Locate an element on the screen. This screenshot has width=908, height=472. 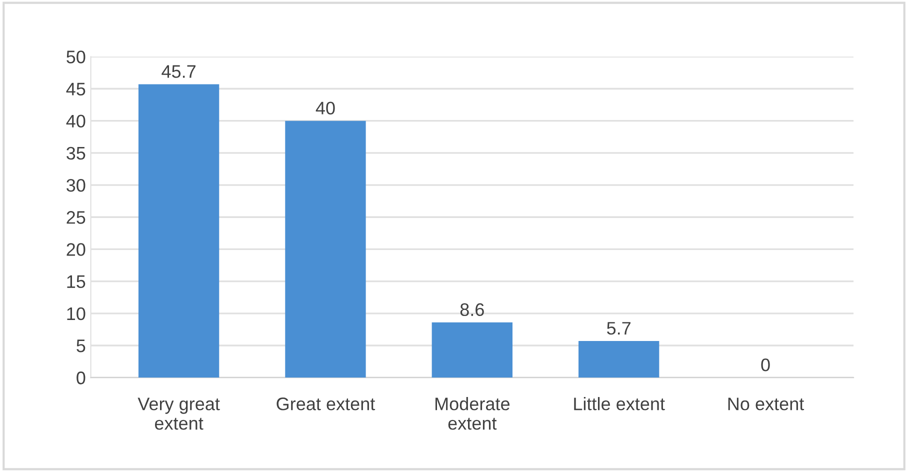
y-tick-label: 10 is located at coordinates (76, 313).